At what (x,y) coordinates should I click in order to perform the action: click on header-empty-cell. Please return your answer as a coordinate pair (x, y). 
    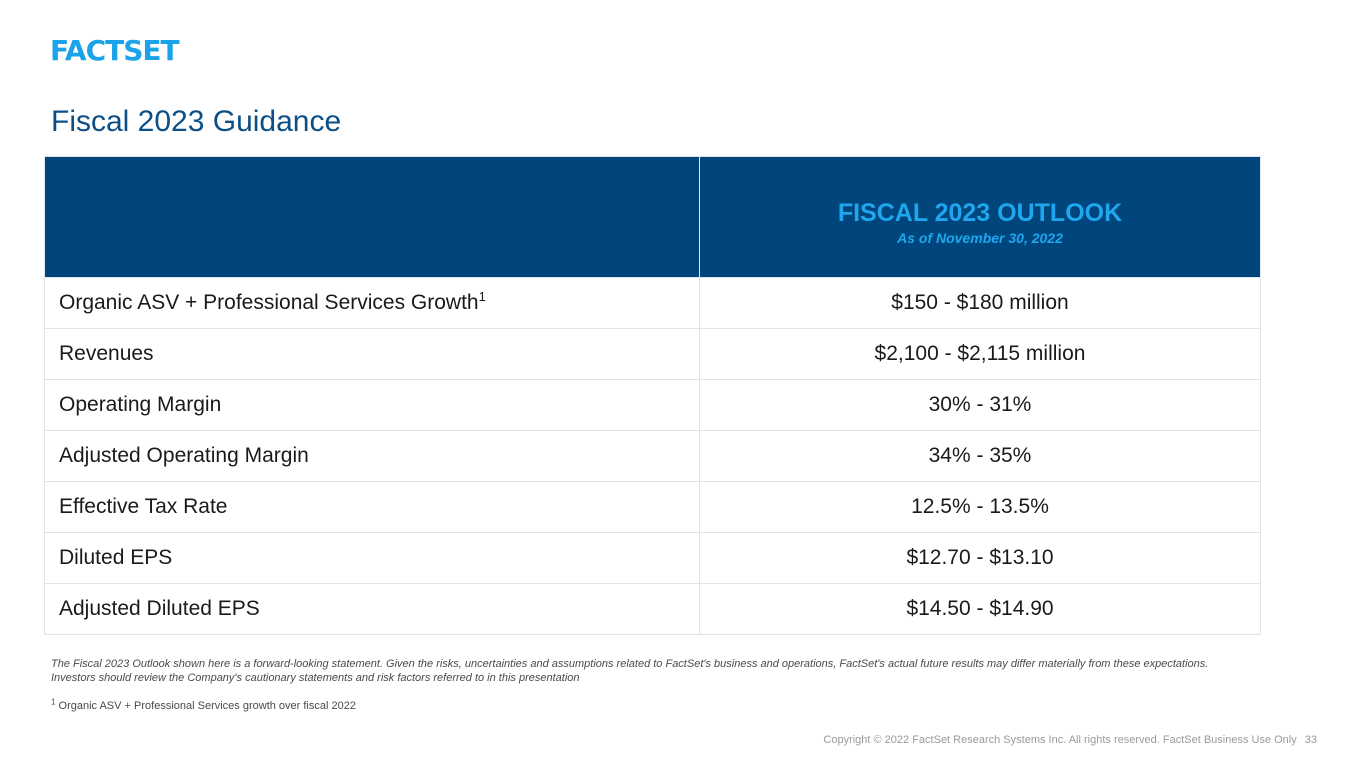
    Looking at the image, I should click on (372, 217).